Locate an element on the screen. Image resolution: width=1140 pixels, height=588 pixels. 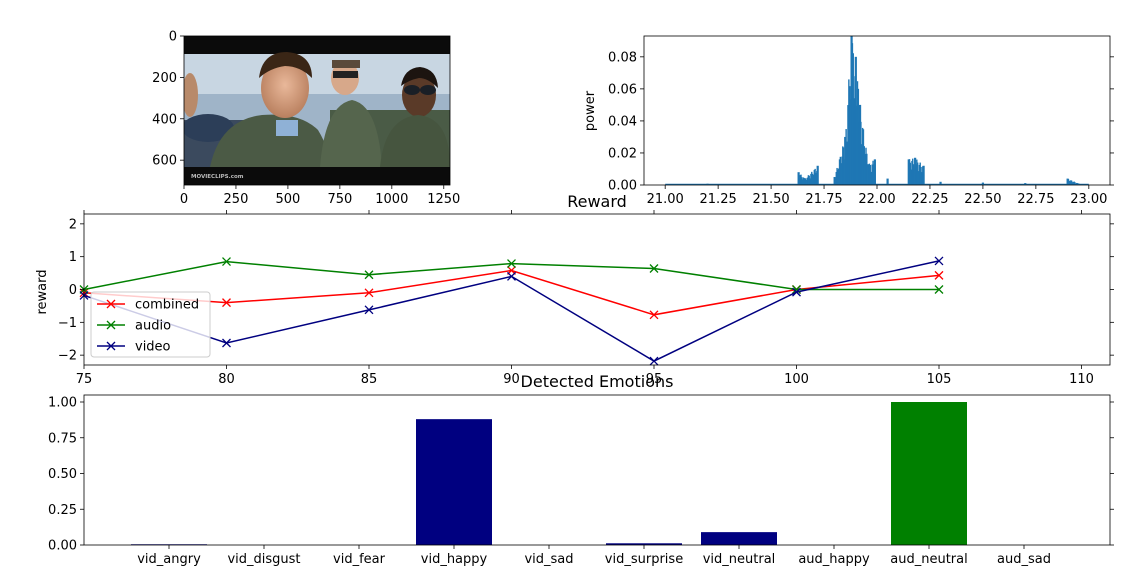
reward-legend-box is located at coordinates (150, 324).